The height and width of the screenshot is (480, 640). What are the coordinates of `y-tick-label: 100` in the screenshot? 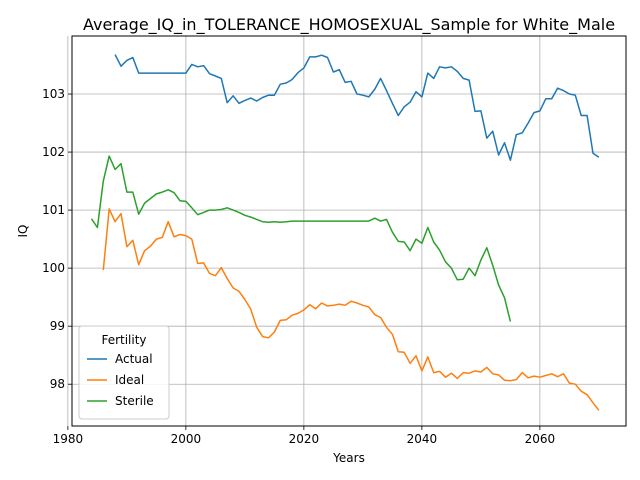 It's located at (53, 268).